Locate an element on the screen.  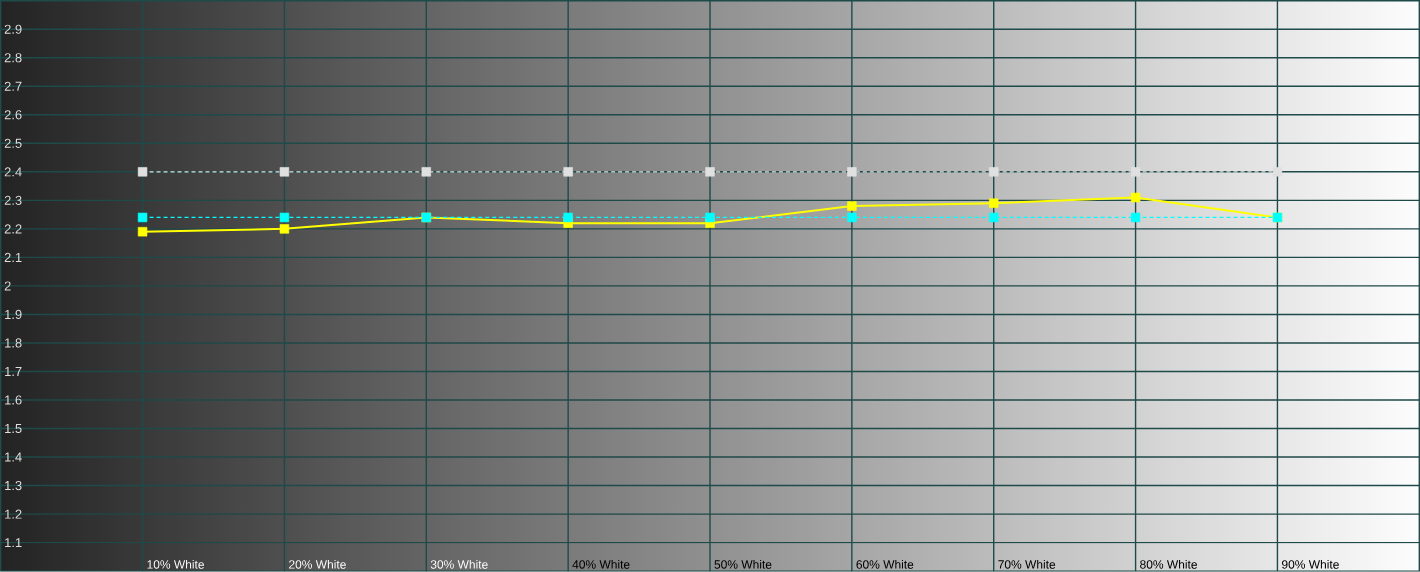
y-tick-label: 2.4 is located at coordinates (13, 172).